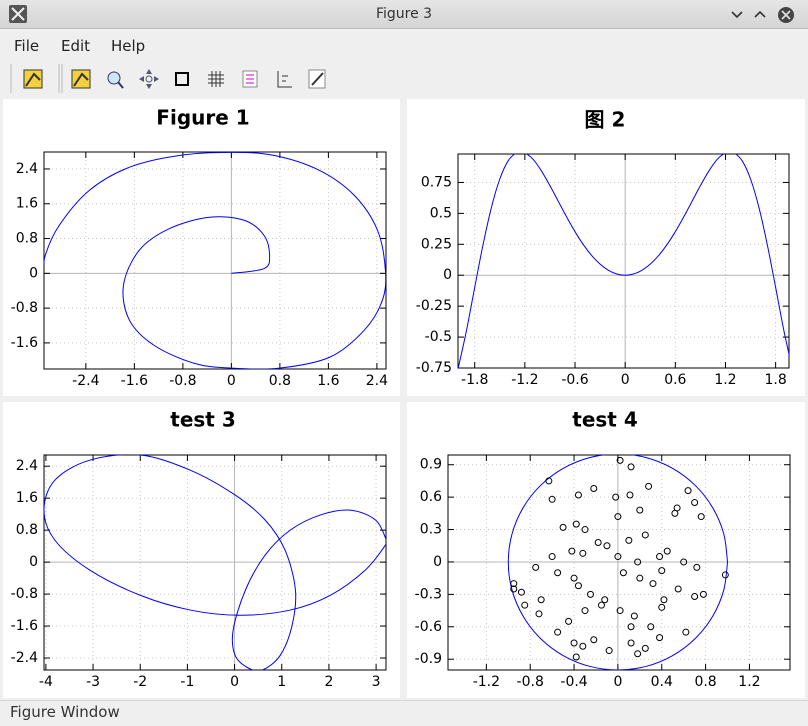 Image resolution: width=808 pixels, height=726 pixels. What do you see at coordinates (431, 497) in the screenshot?
I see `y-tick-label: 0.6` at bounding box center [431, 497].